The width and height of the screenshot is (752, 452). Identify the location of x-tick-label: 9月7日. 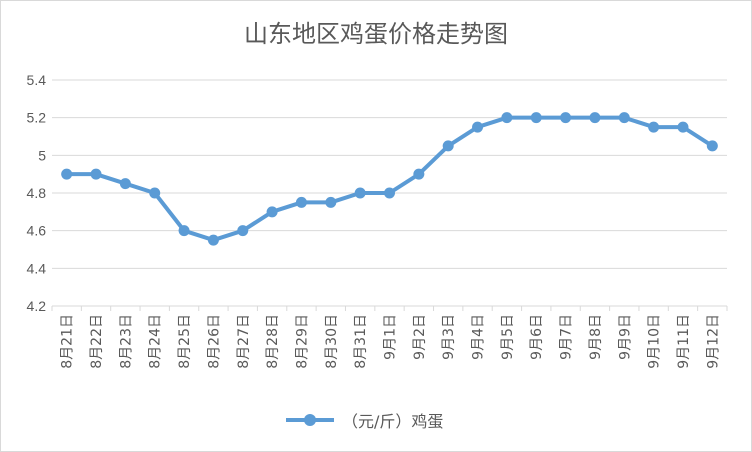
(567, 337).